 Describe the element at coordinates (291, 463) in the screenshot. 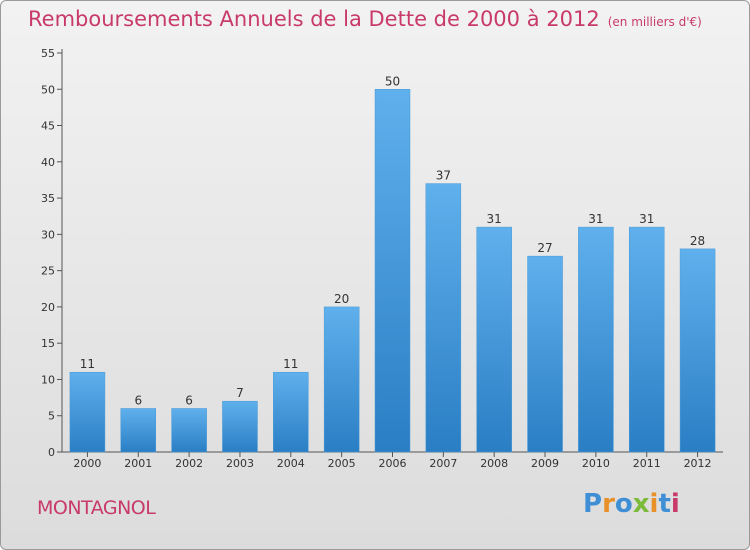

I see `x-tick-label: 2004` at that location.